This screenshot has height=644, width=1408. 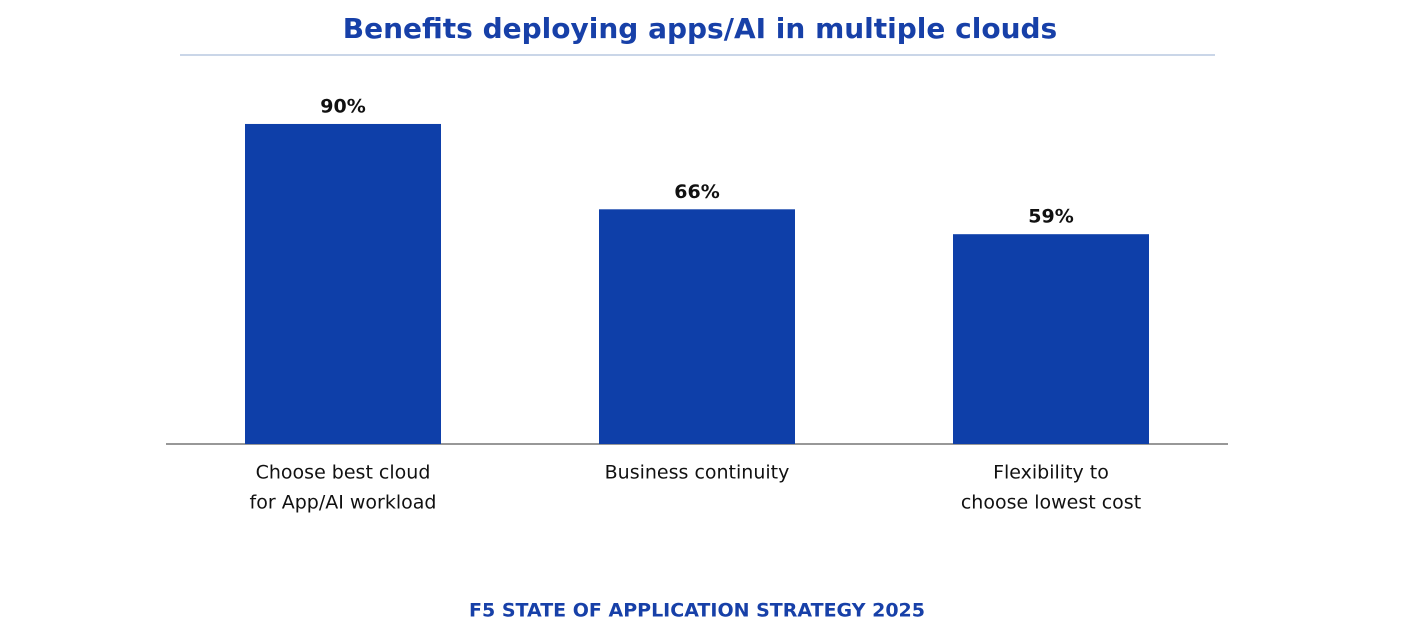 I want to click on footer: F5 STATE OF APPLICATION STRATEGY 2025, so click(x=697, y=611).